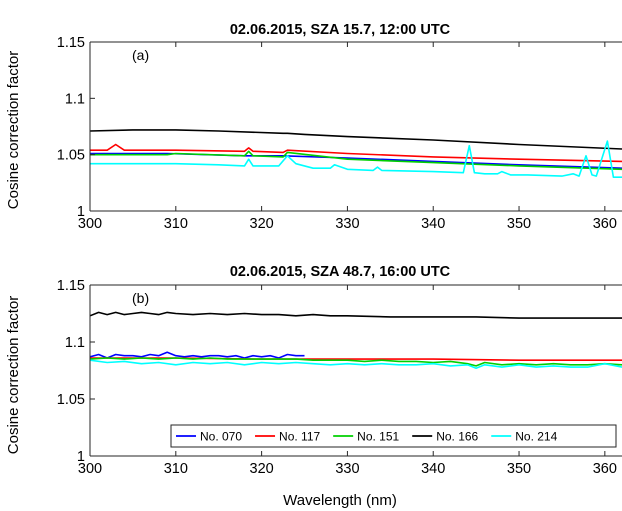  Describe the element at coordinates (13, 130) in the screenshot. I see `panel-a-ylabel: Cosine correction factor` at that location.